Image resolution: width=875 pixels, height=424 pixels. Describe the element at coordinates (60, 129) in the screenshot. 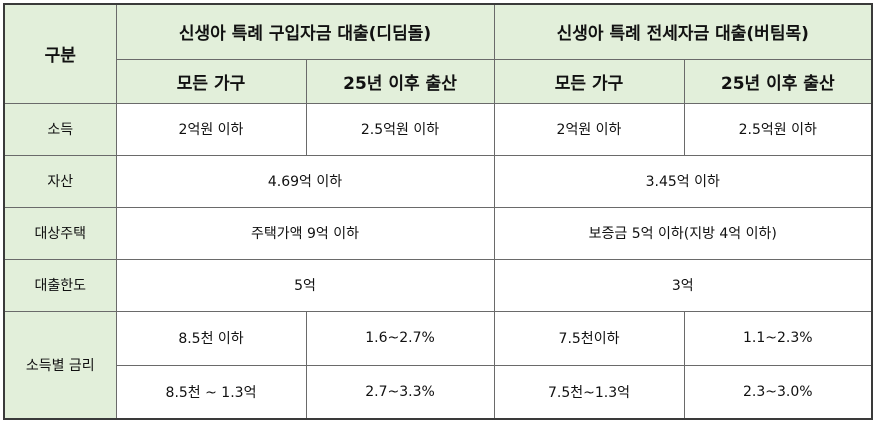

I see `row-label: 소득` at that location.